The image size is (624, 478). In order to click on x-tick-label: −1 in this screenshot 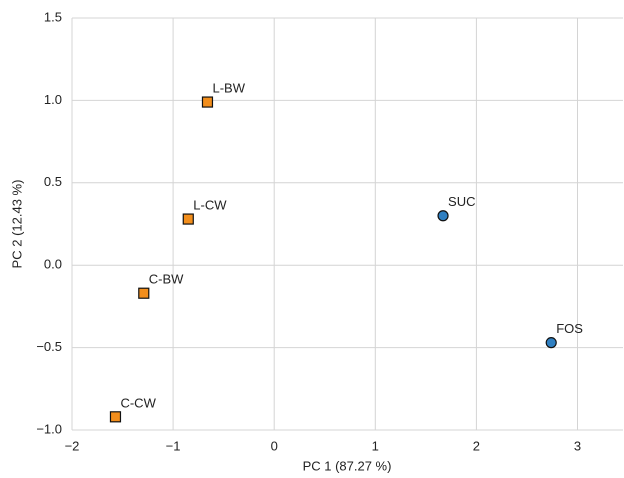, I will do `click(173, 445)`.